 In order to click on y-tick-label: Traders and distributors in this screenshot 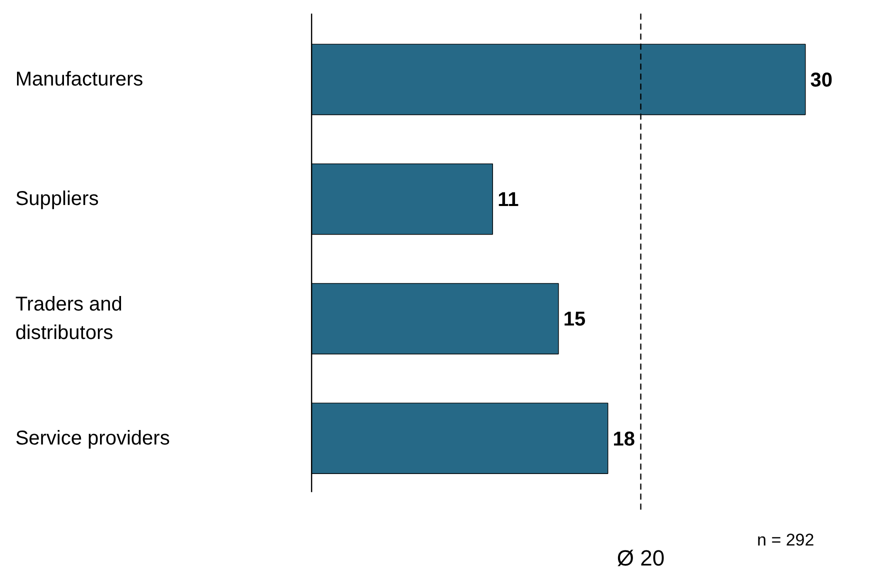, I will do `click(68, 318)`.